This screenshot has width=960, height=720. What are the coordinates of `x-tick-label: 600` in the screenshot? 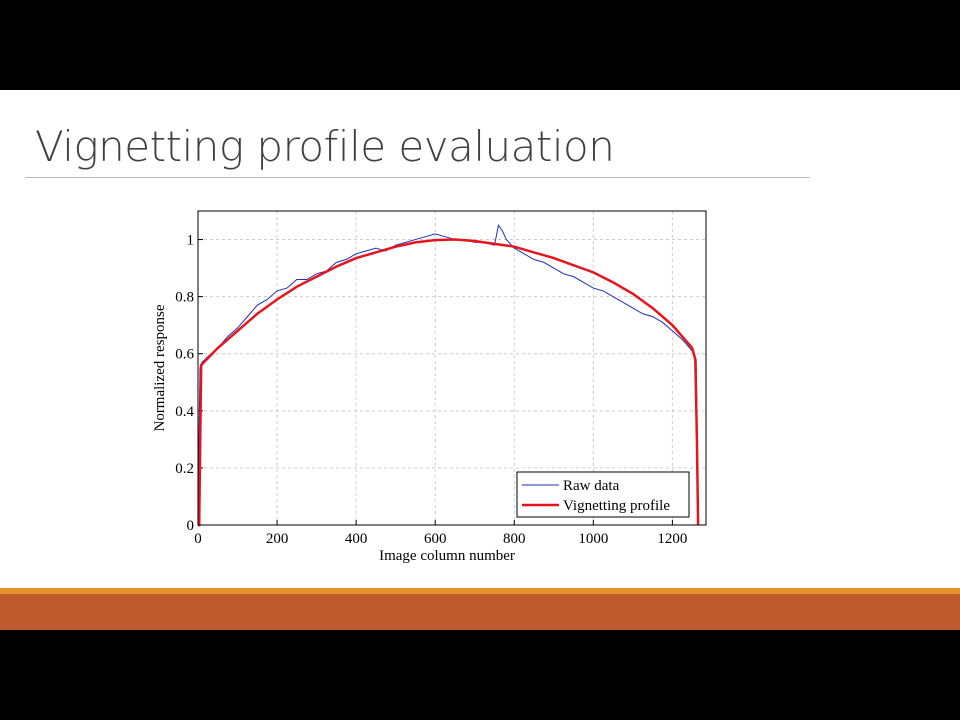 It's located at (435, 539).